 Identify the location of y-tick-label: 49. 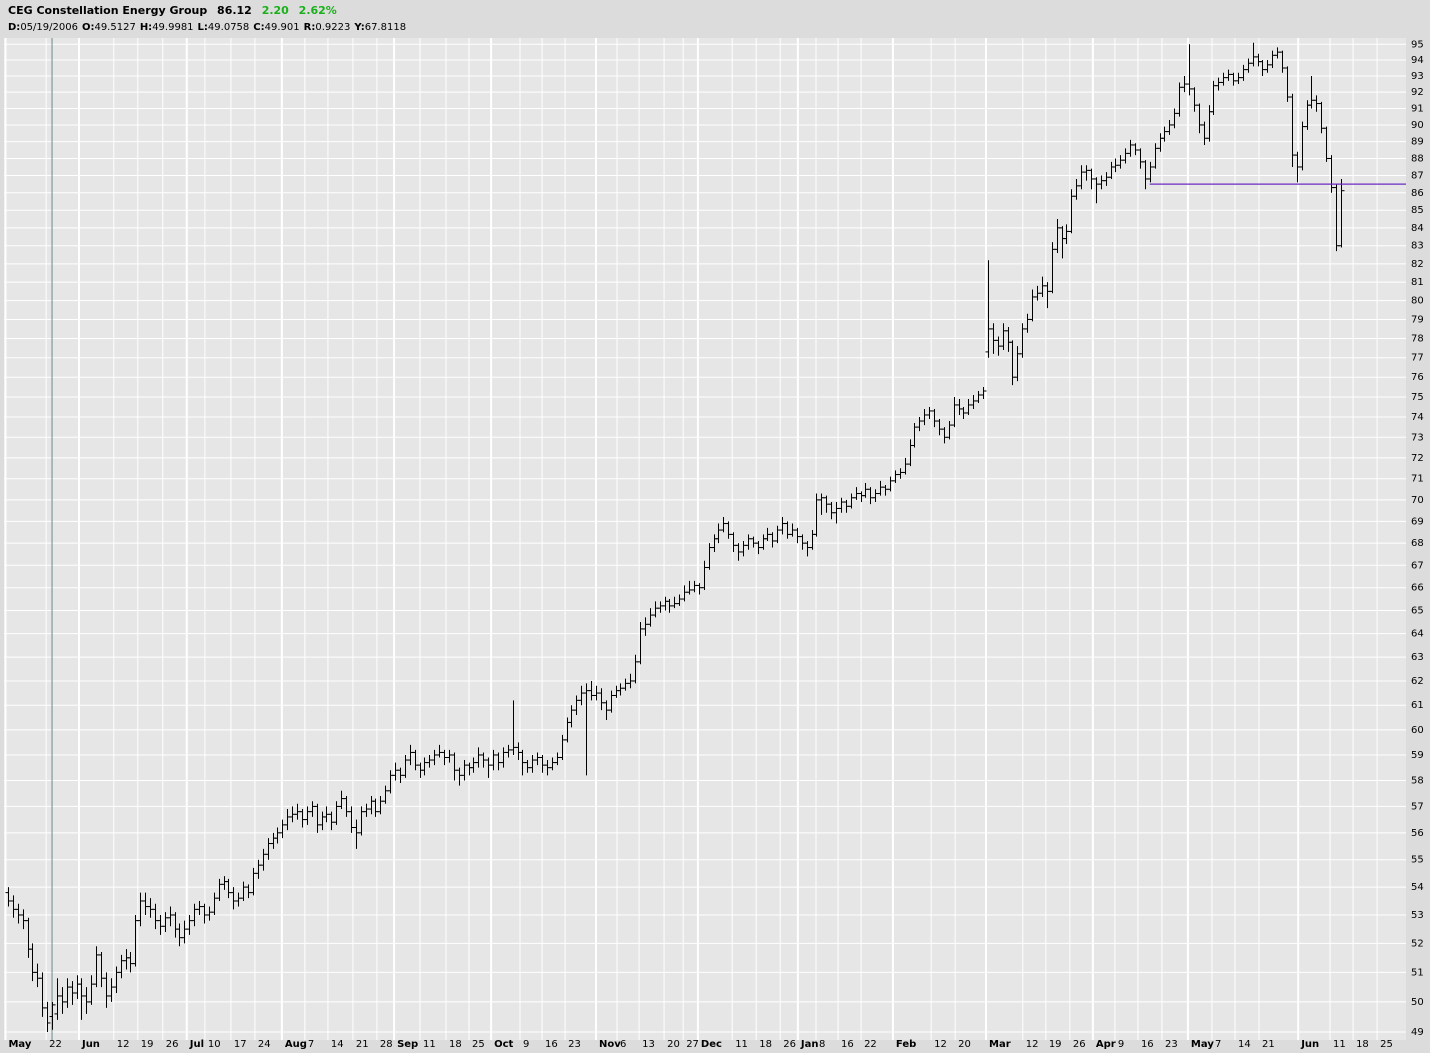
(1417, 1032).